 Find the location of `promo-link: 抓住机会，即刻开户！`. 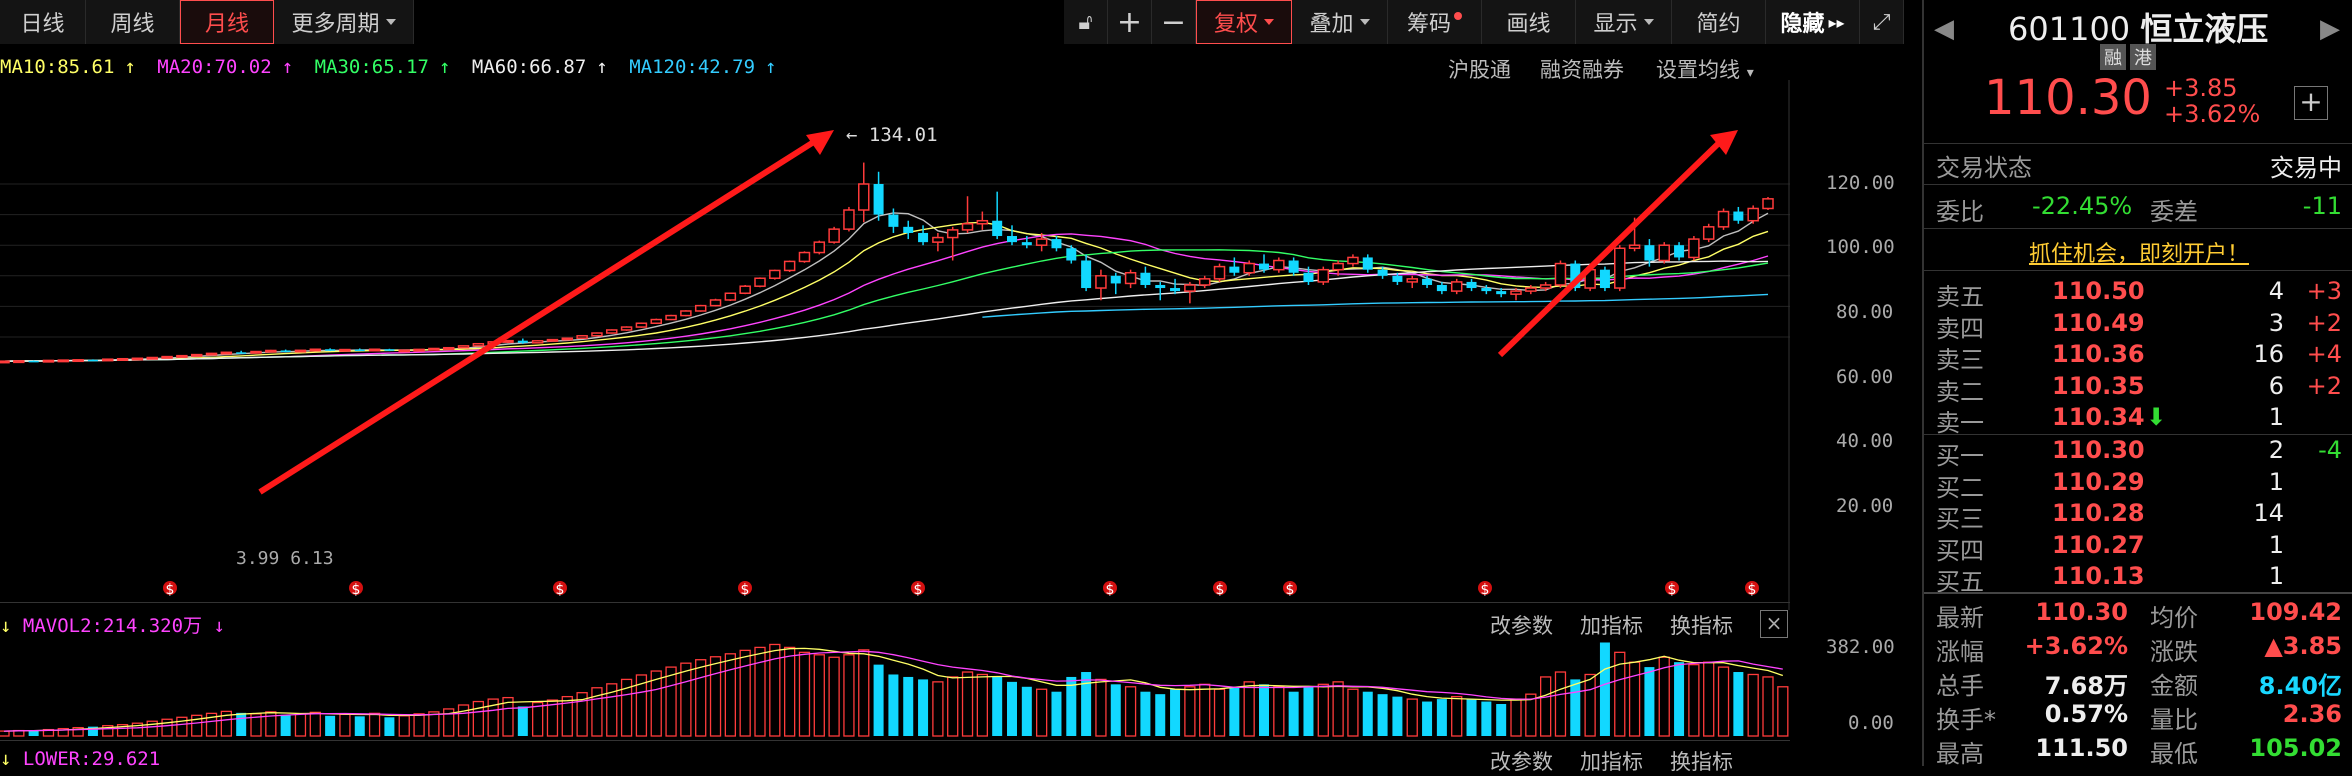

promo-link: 抓住机会，即刻开户！ is located at coordinates (2138, 252).